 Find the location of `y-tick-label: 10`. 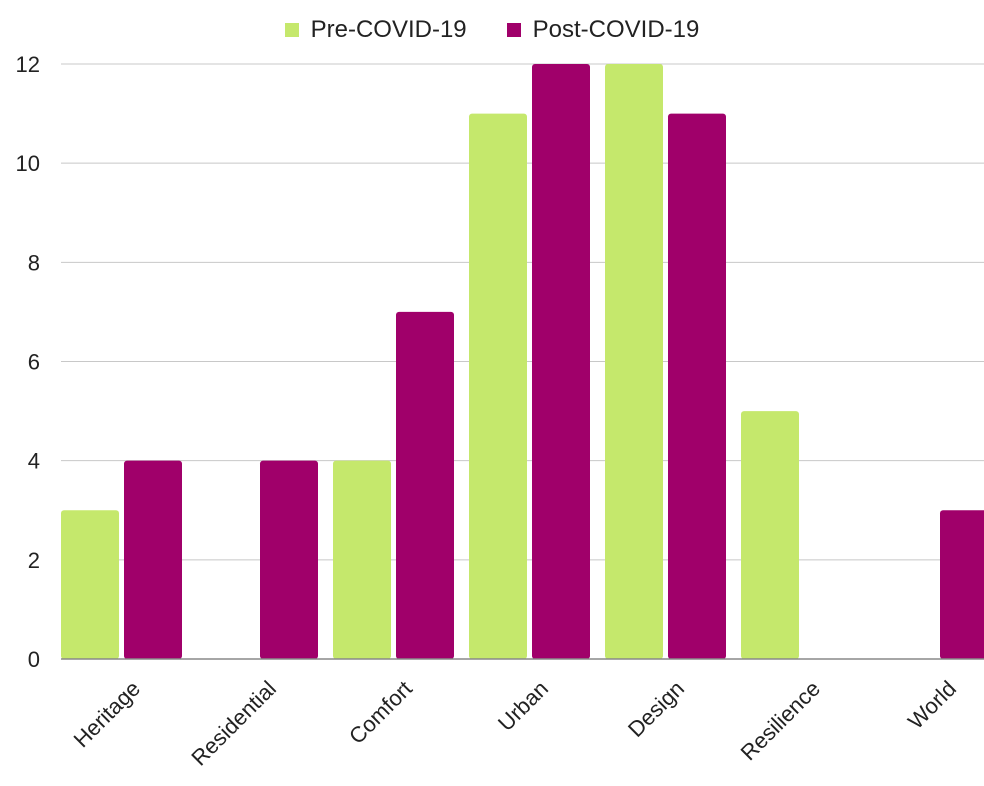

y-tick-label: 10 is located at coordinates (28, 163).